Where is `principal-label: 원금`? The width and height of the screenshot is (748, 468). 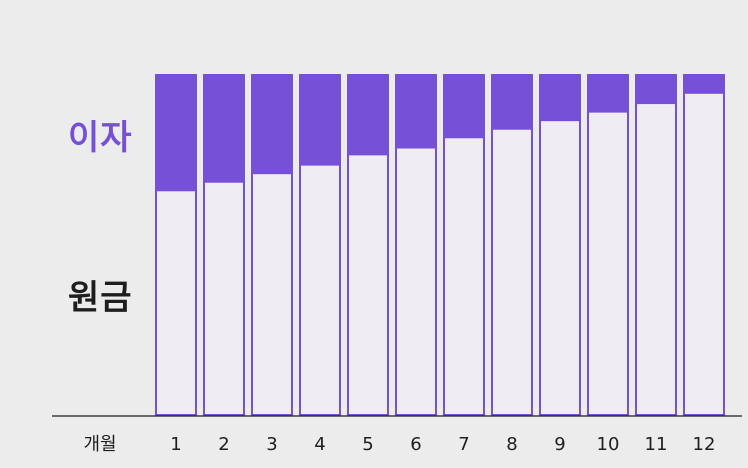 principal-label: 원금 is located at coordinates (100, 298).